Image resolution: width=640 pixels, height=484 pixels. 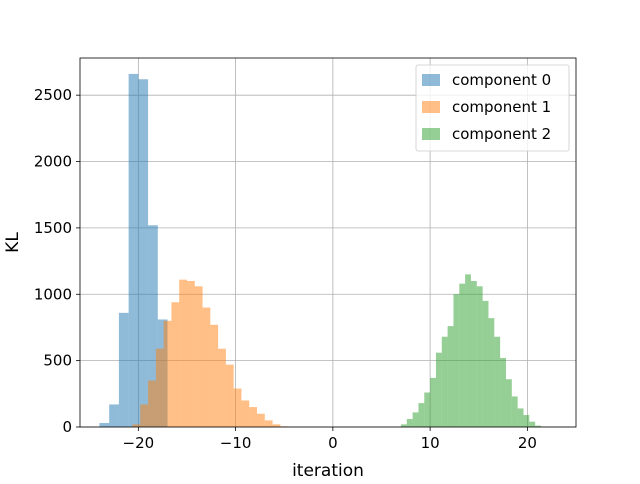 What do you see at coordinates (53, 162) in the screenshot?
I see `y-tick-label: 2000` at bounding box center [53, 162].